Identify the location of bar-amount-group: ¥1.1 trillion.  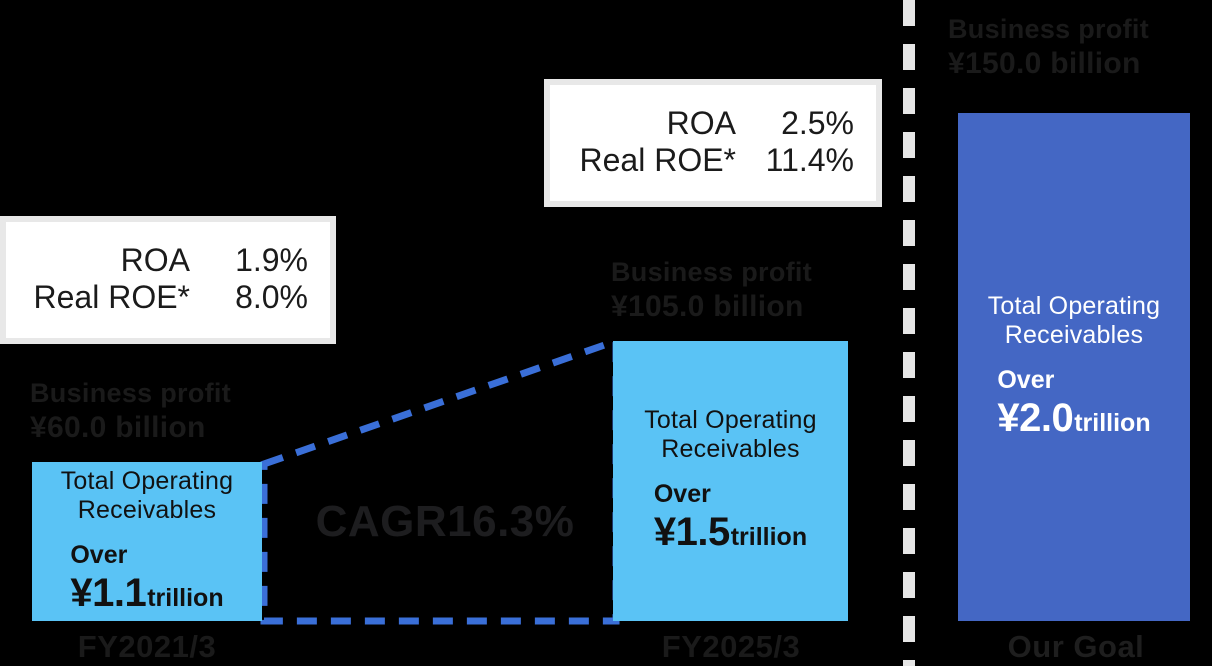
(146, 593).